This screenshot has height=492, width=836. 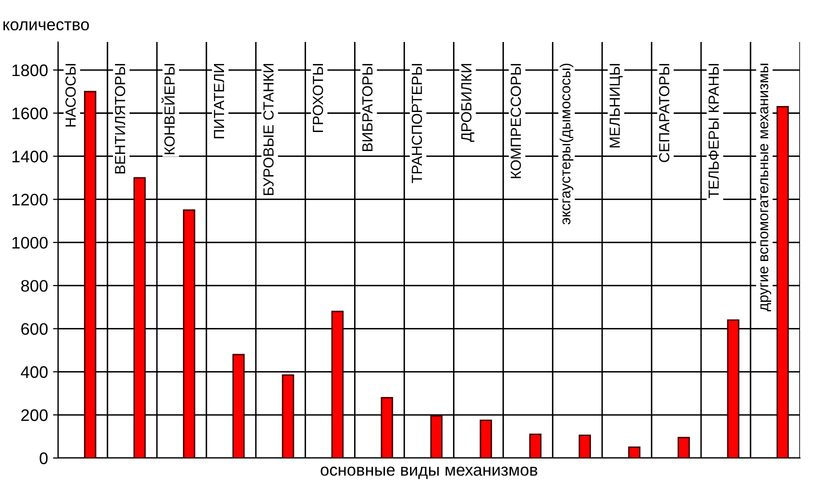 I want to click on x-tick-label: эксгаустеры(дымососы), so click(x=567, y=144).